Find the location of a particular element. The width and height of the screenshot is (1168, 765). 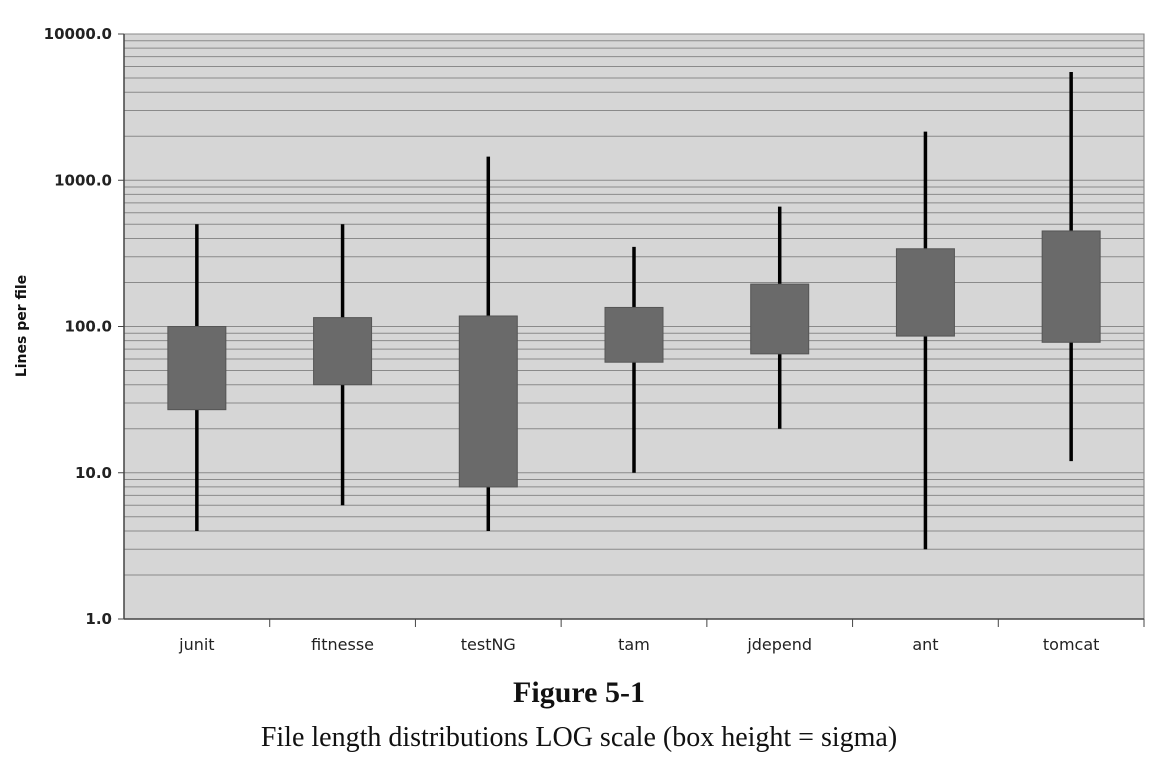

x-tick-label: junit is located at coordinates (196, 644).